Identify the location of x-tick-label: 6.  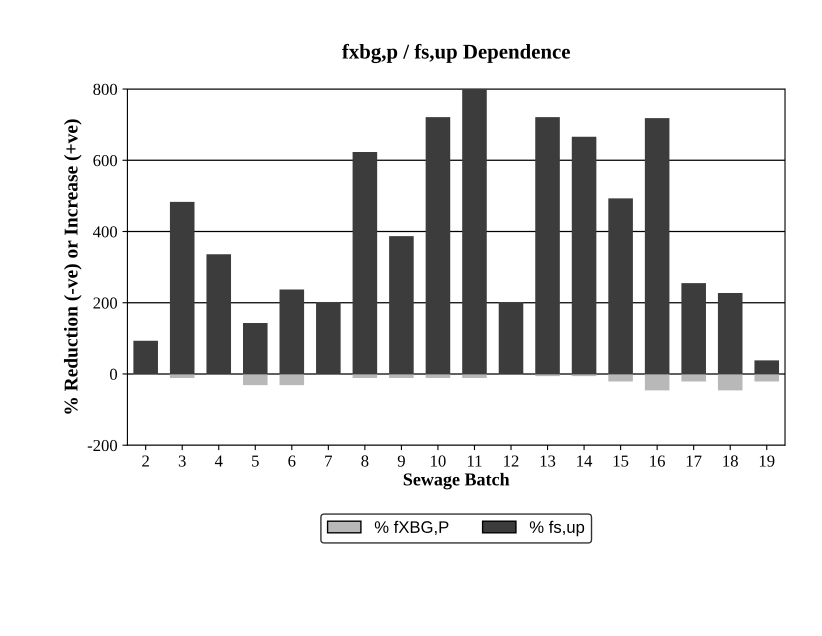
(292, 461).